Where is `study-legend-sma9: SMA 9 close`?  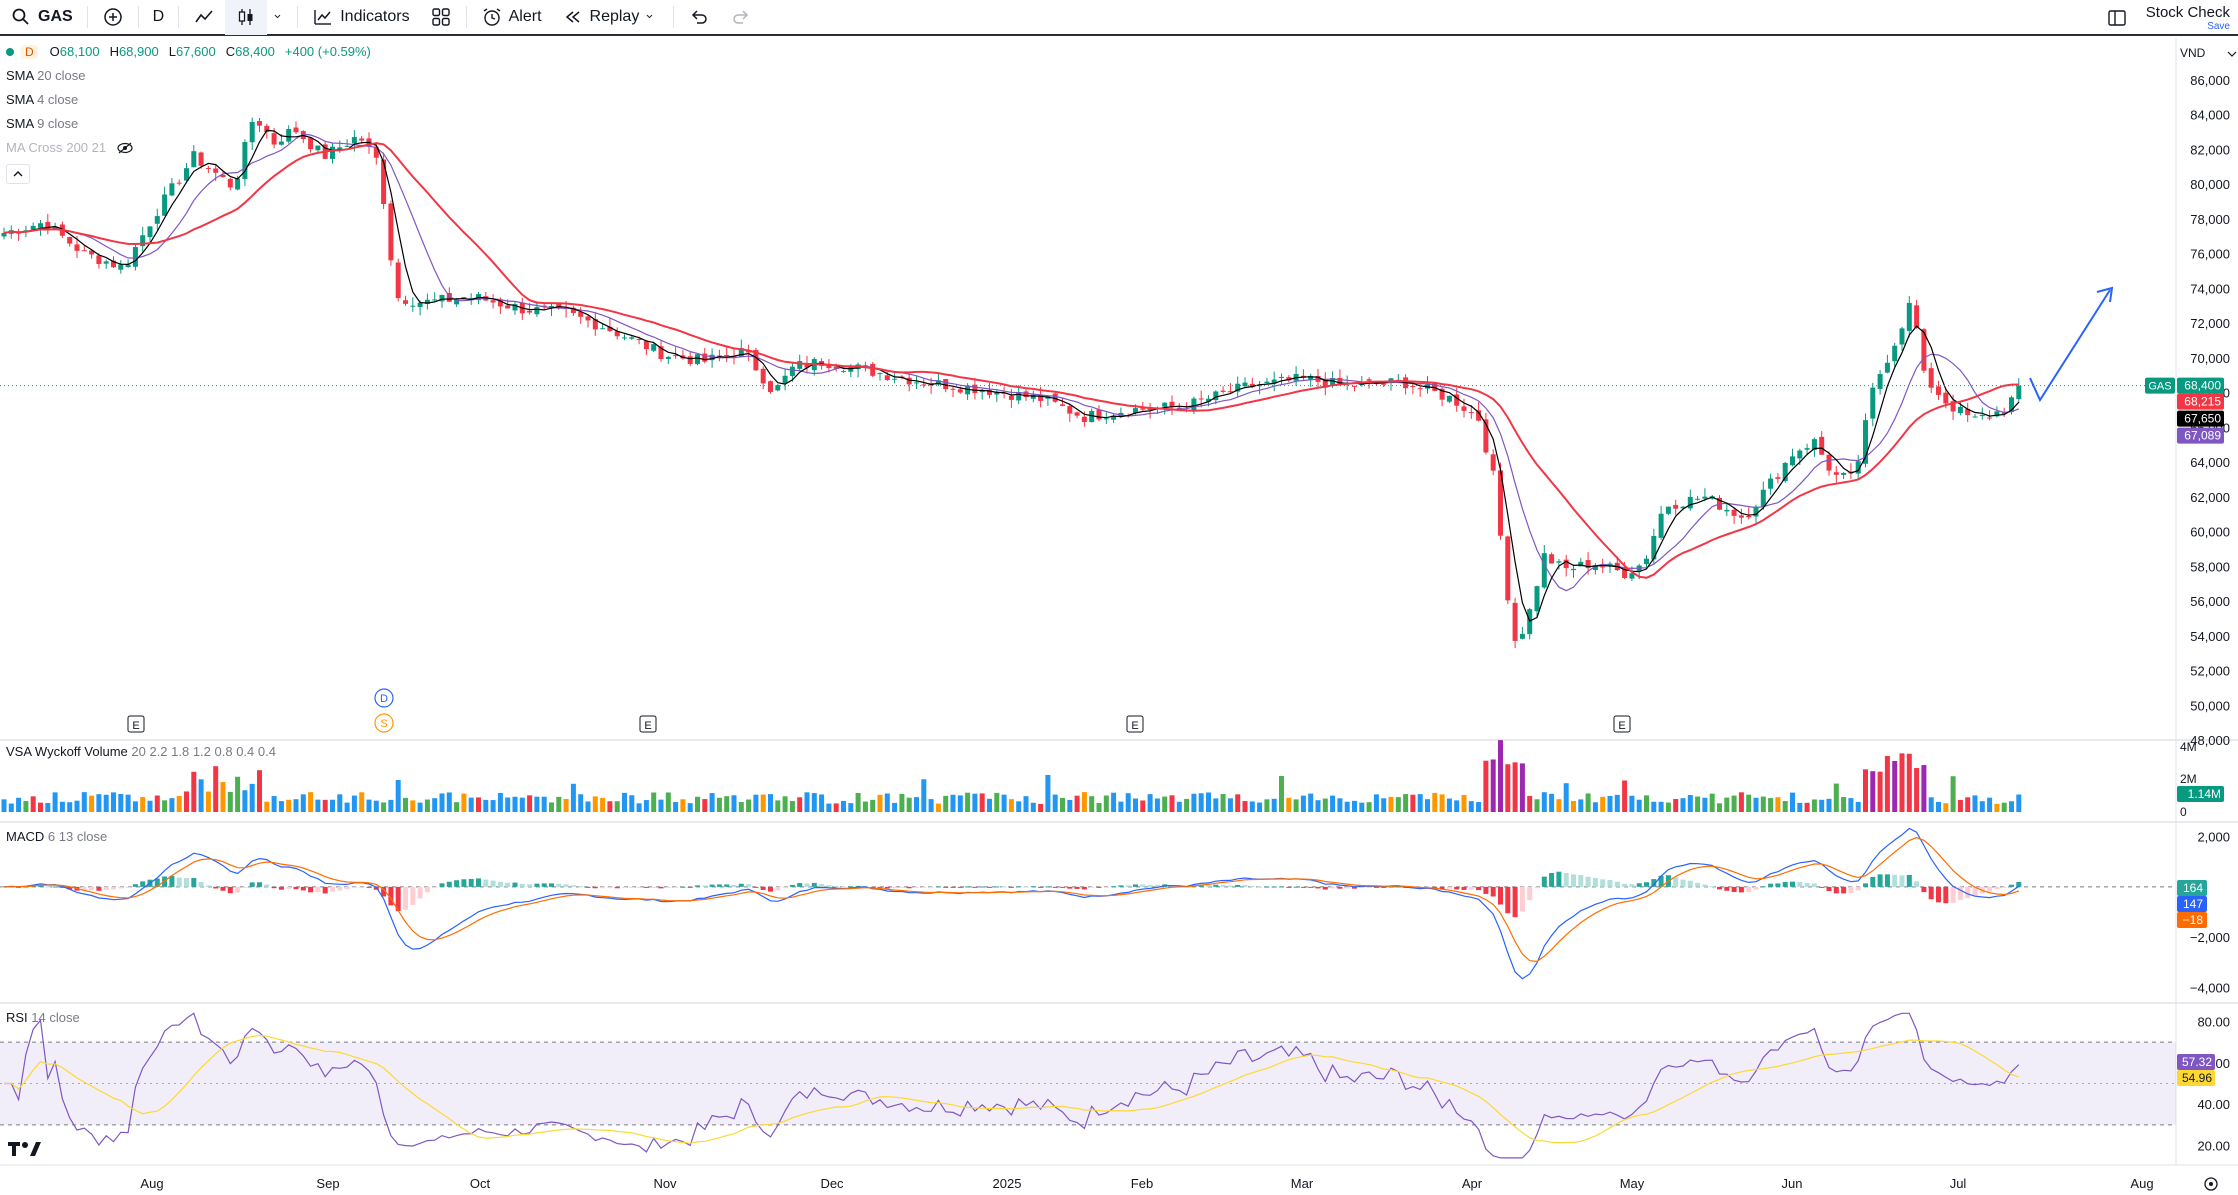 study-legend-sma9: SMA 9 close is located at coordinates (42, 123).